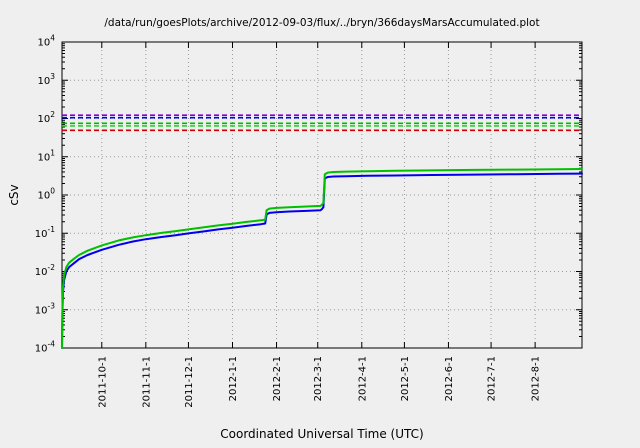  What do you see at coordinates (318, 378) in the screenshot?
I see `svg-text: 2012-3-1` at bounding box center [318, 378].